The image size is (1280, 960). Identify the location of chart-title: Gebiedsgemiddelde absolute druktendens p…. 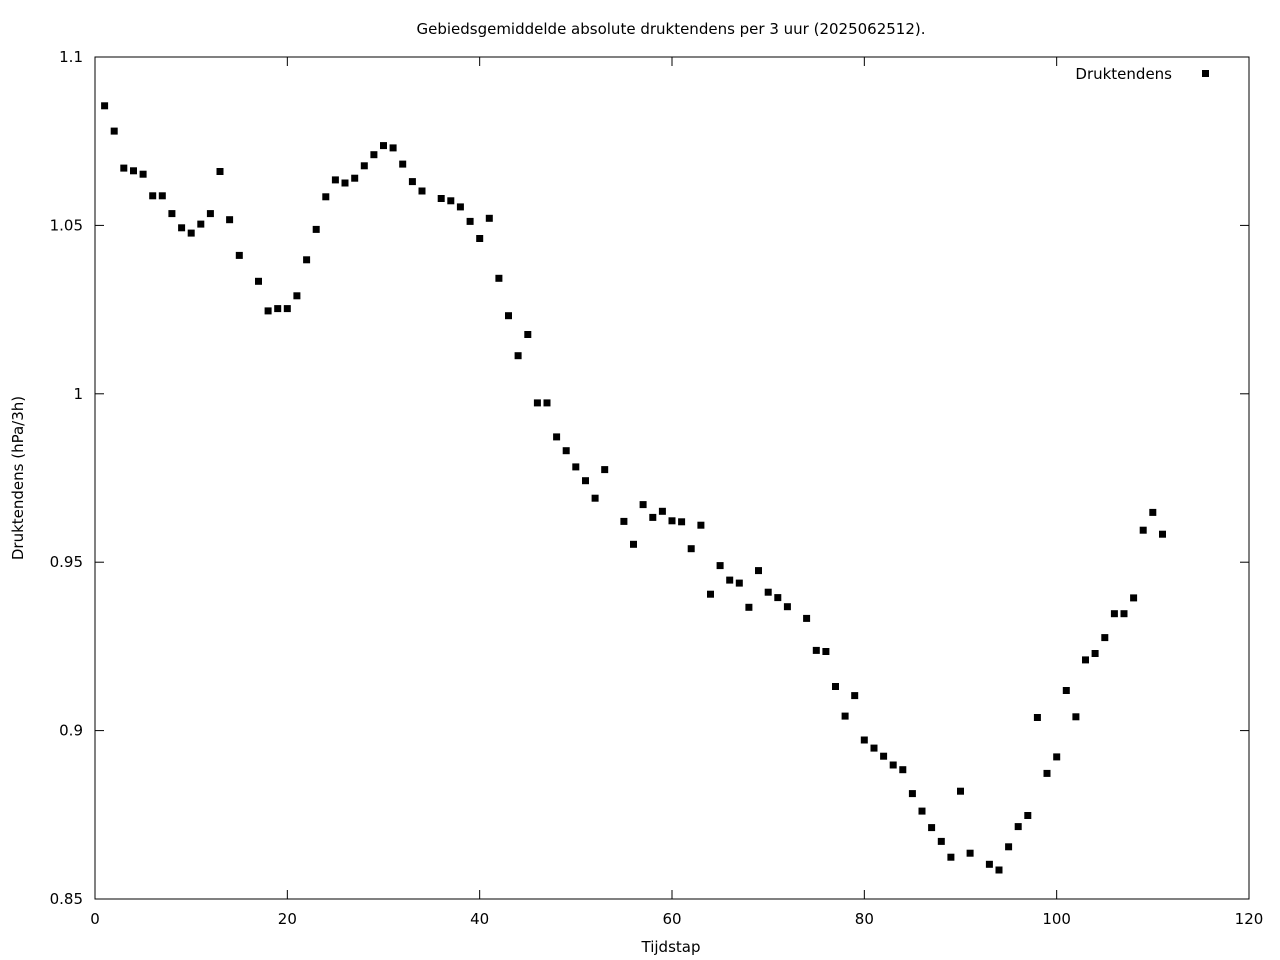
(670, 29).